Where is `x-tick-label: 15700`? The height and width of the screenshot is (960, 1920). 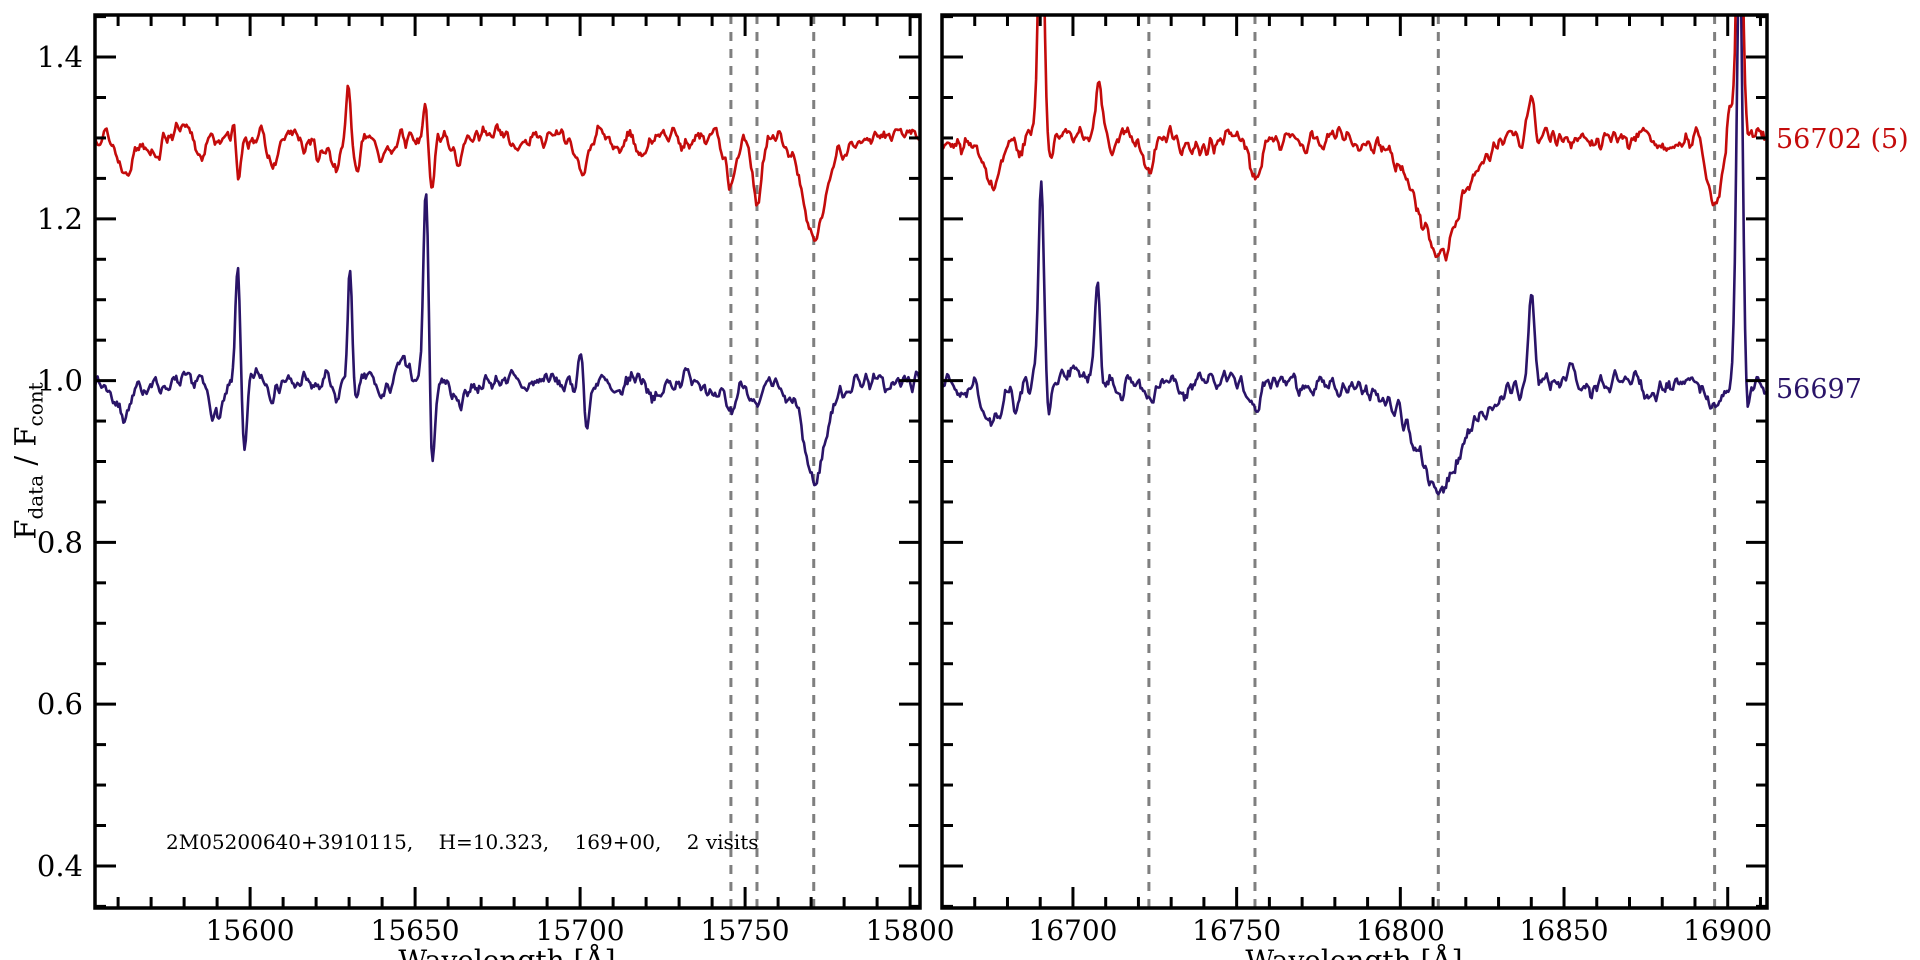
x-tick-label: 15700 is located at coordinates (580, 930).